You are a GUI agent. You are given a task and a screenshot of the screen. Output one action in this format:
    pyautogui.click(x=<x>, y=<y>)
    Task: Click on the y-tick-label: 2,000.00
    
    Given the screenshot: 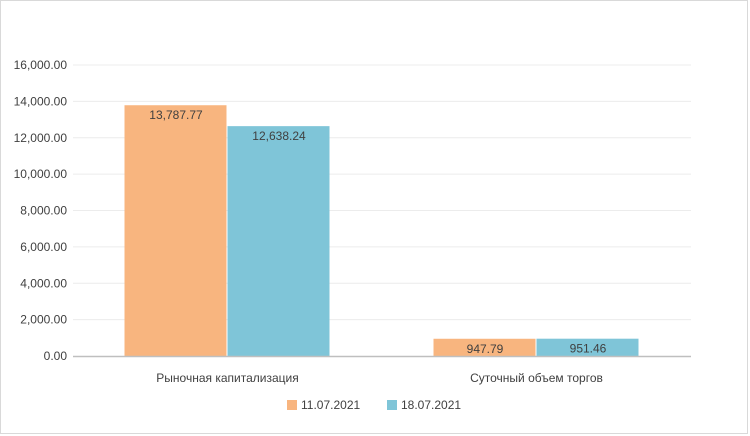 What is the action you would take?
    pyautogui.click(x=43, y=320)
    